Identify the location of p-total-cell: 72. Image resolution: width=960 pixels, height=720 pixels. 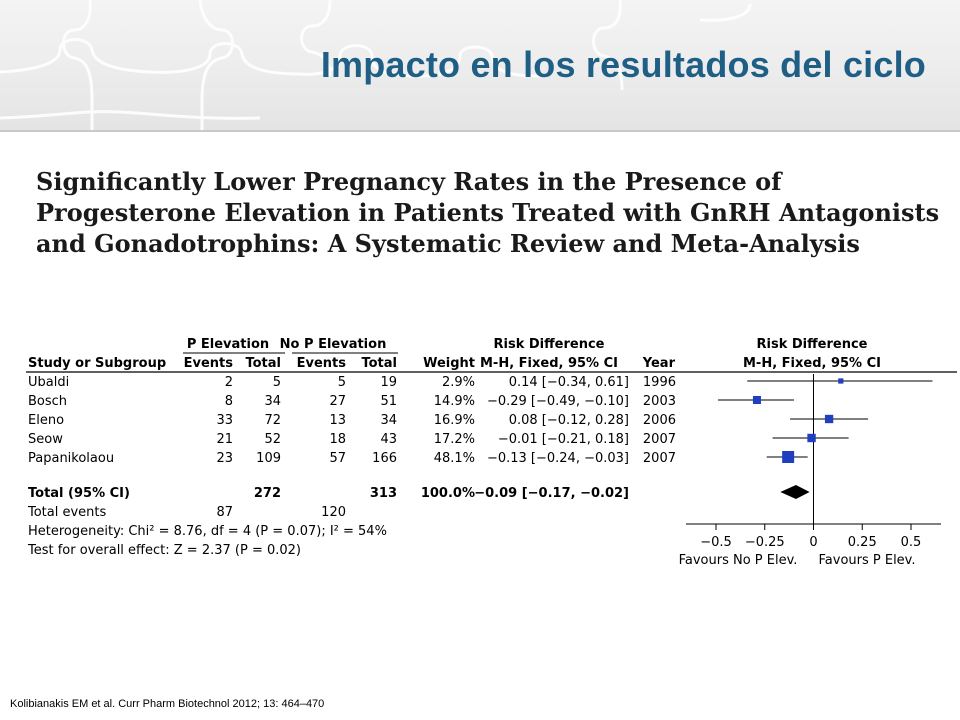
(272, 420).